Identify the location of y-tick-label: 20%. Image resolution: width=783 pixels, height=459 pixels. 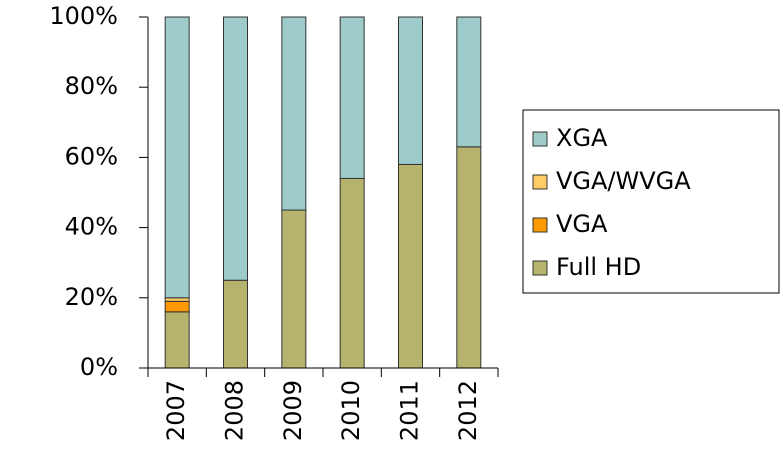
(91, 297).